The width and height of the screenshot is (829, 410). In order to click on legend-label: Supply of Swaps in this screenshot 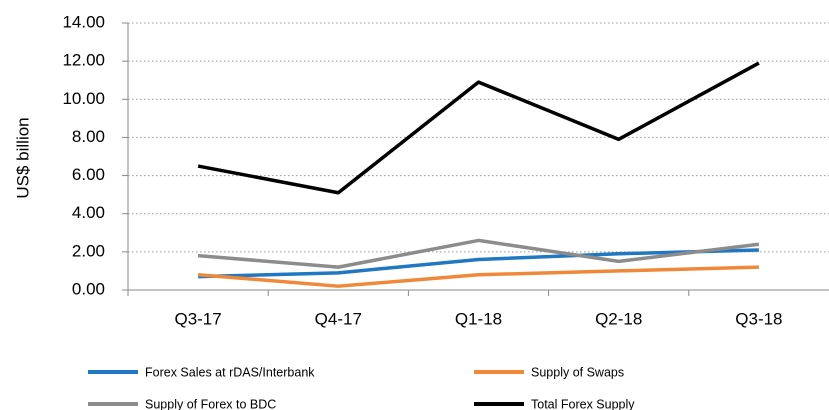, I will do `click(577, 372)`.